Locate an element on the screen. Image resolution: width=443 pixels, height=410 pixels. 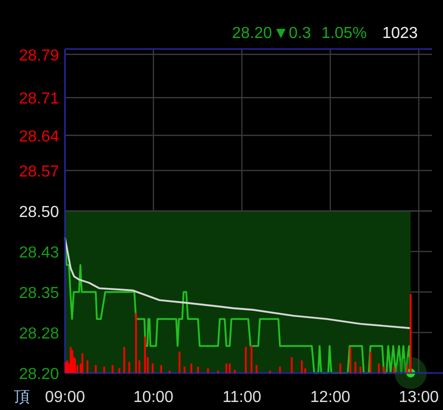
x-tick-label: 13:00 is located at coordinates (418, 397).